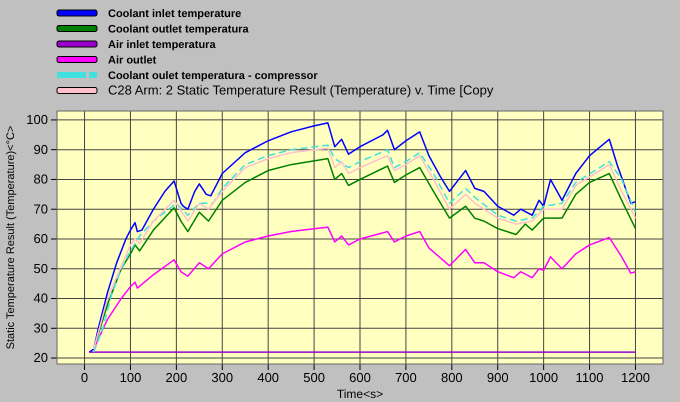 This screenshot has height=402, width=680. I want to click on x-tick-label: 700, so click(406, 378).